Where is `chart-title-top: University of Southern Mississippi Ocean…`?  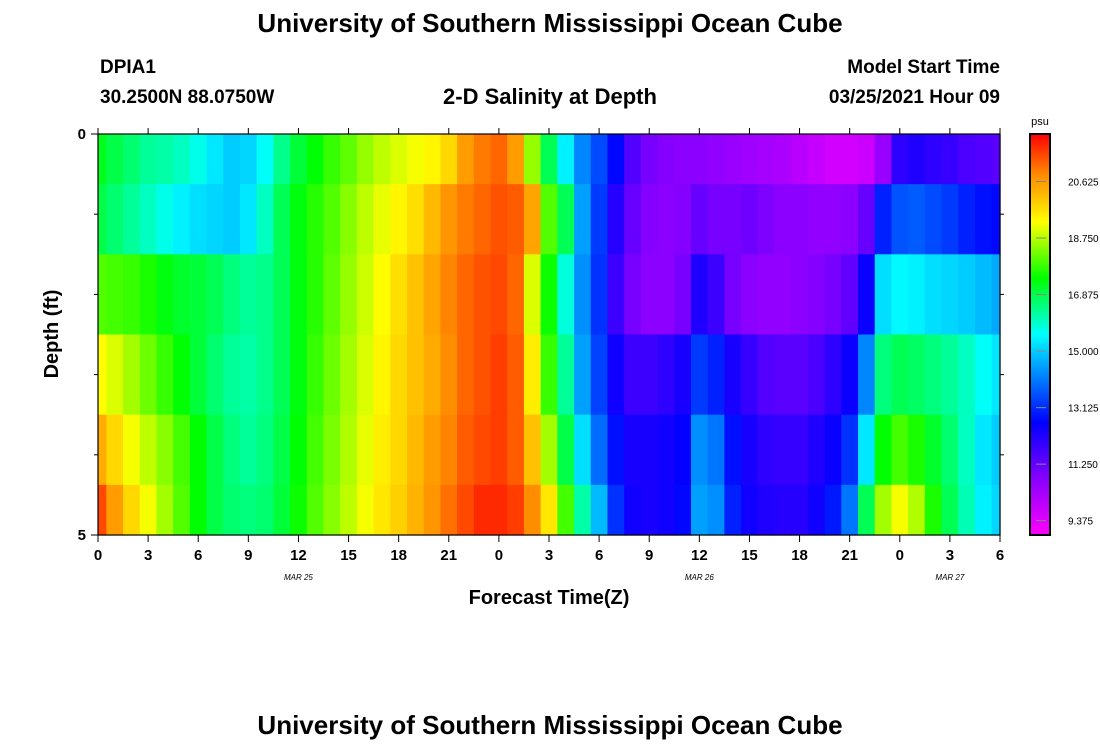
chart-title-top: University of Southern Mississippi Ocean… is located at coordinates (550, 23).